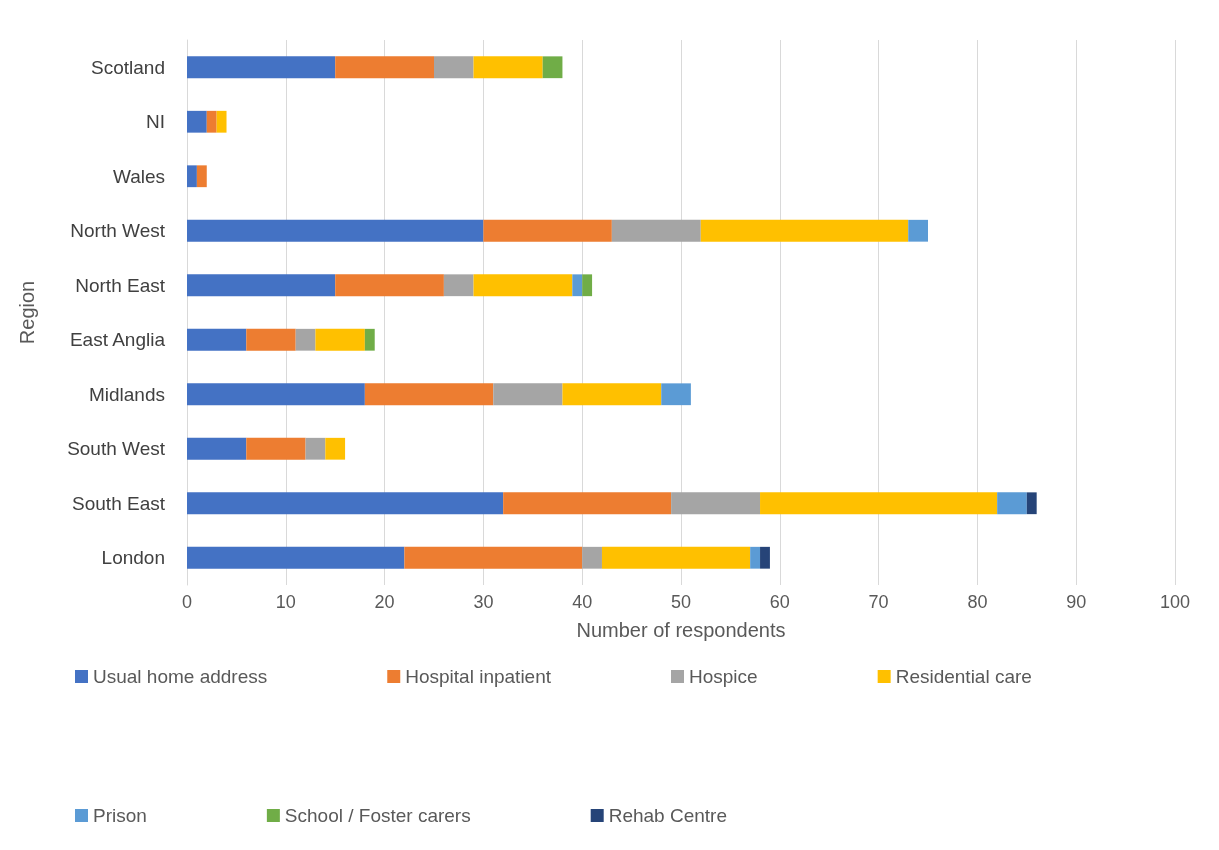 This screenshot has height=850, width=1219. I want to click on x-tick-label: 90, so click(1076, 602).